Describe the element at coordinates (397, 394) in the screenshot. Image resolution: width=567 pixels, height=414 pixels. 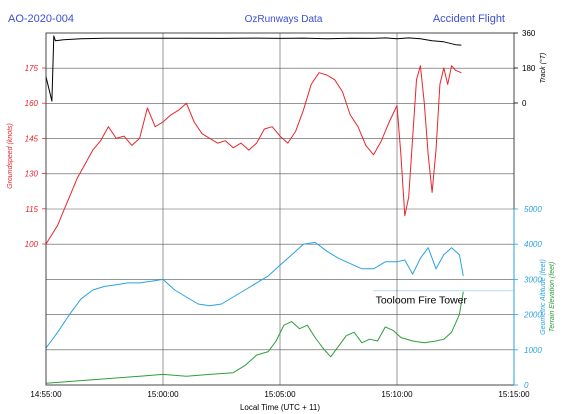
I see `x-tick-label: 15:10:00` at that location.